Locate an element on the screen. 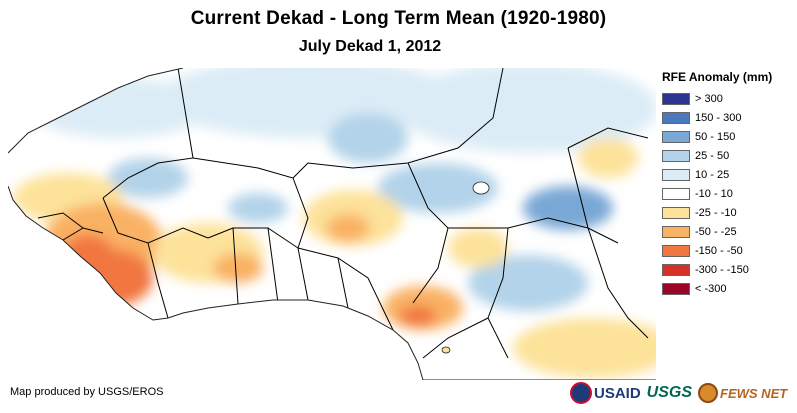  legend-title: RFE Anomaly (mm) is located at coordinates (717, 77).